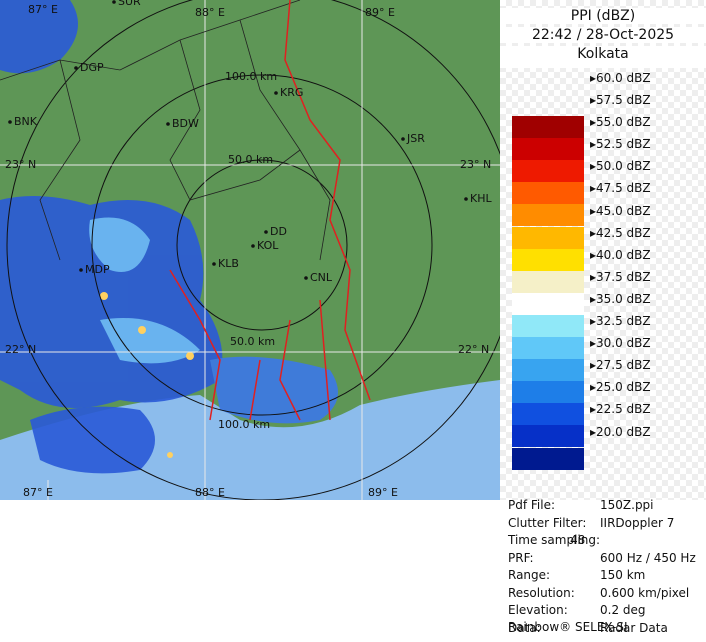 This screenshot has width=706, height=642. Describe the element at coordinates (627, 505) in the screenshot. I see `info-value: 150Z.ppi` at that location.